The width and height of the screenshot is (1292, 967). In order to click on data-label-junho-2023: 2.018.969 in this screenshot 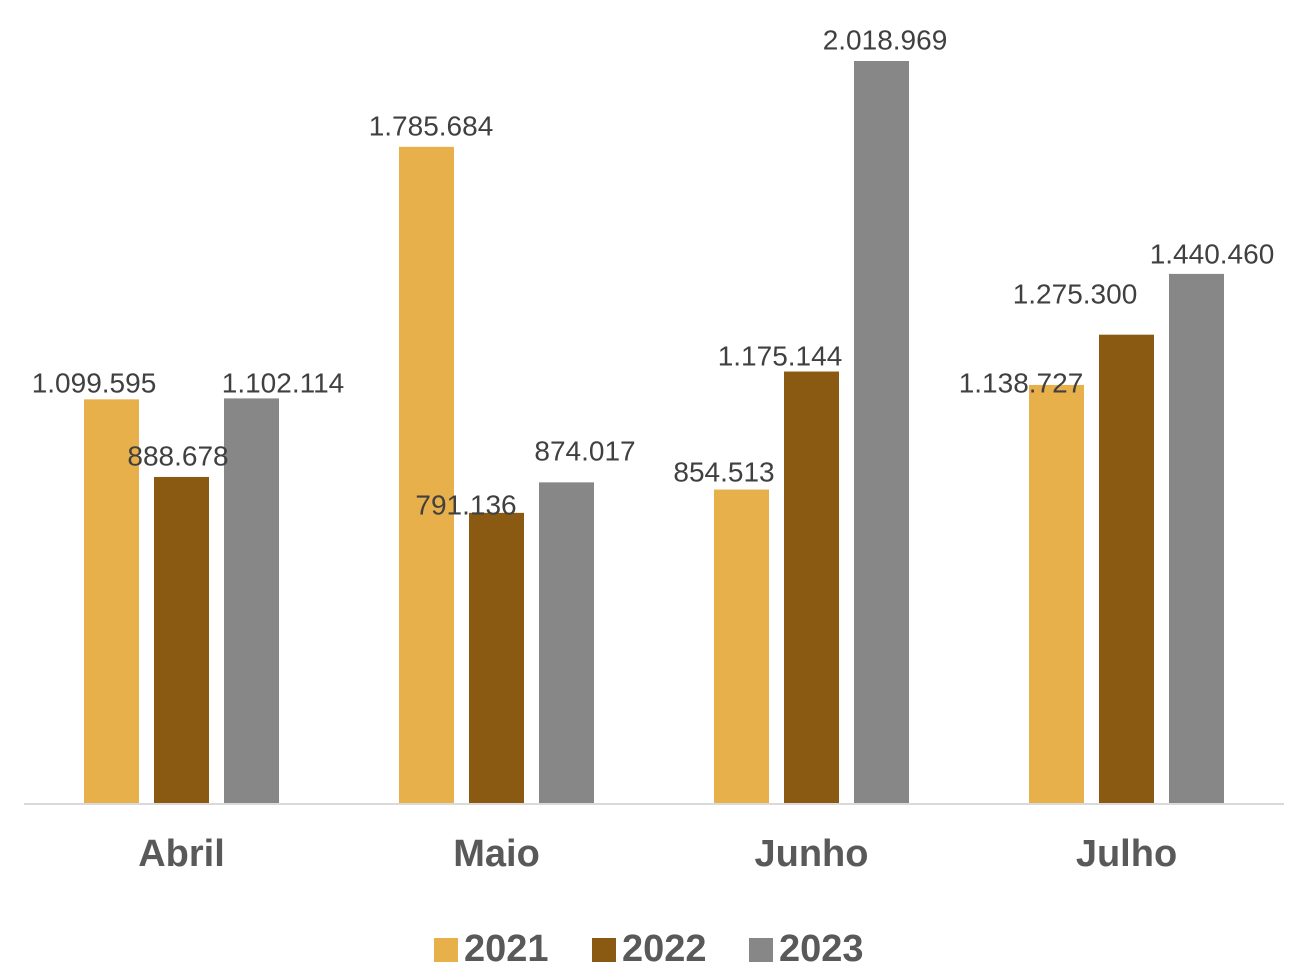, I will do `click(885, 39)`.